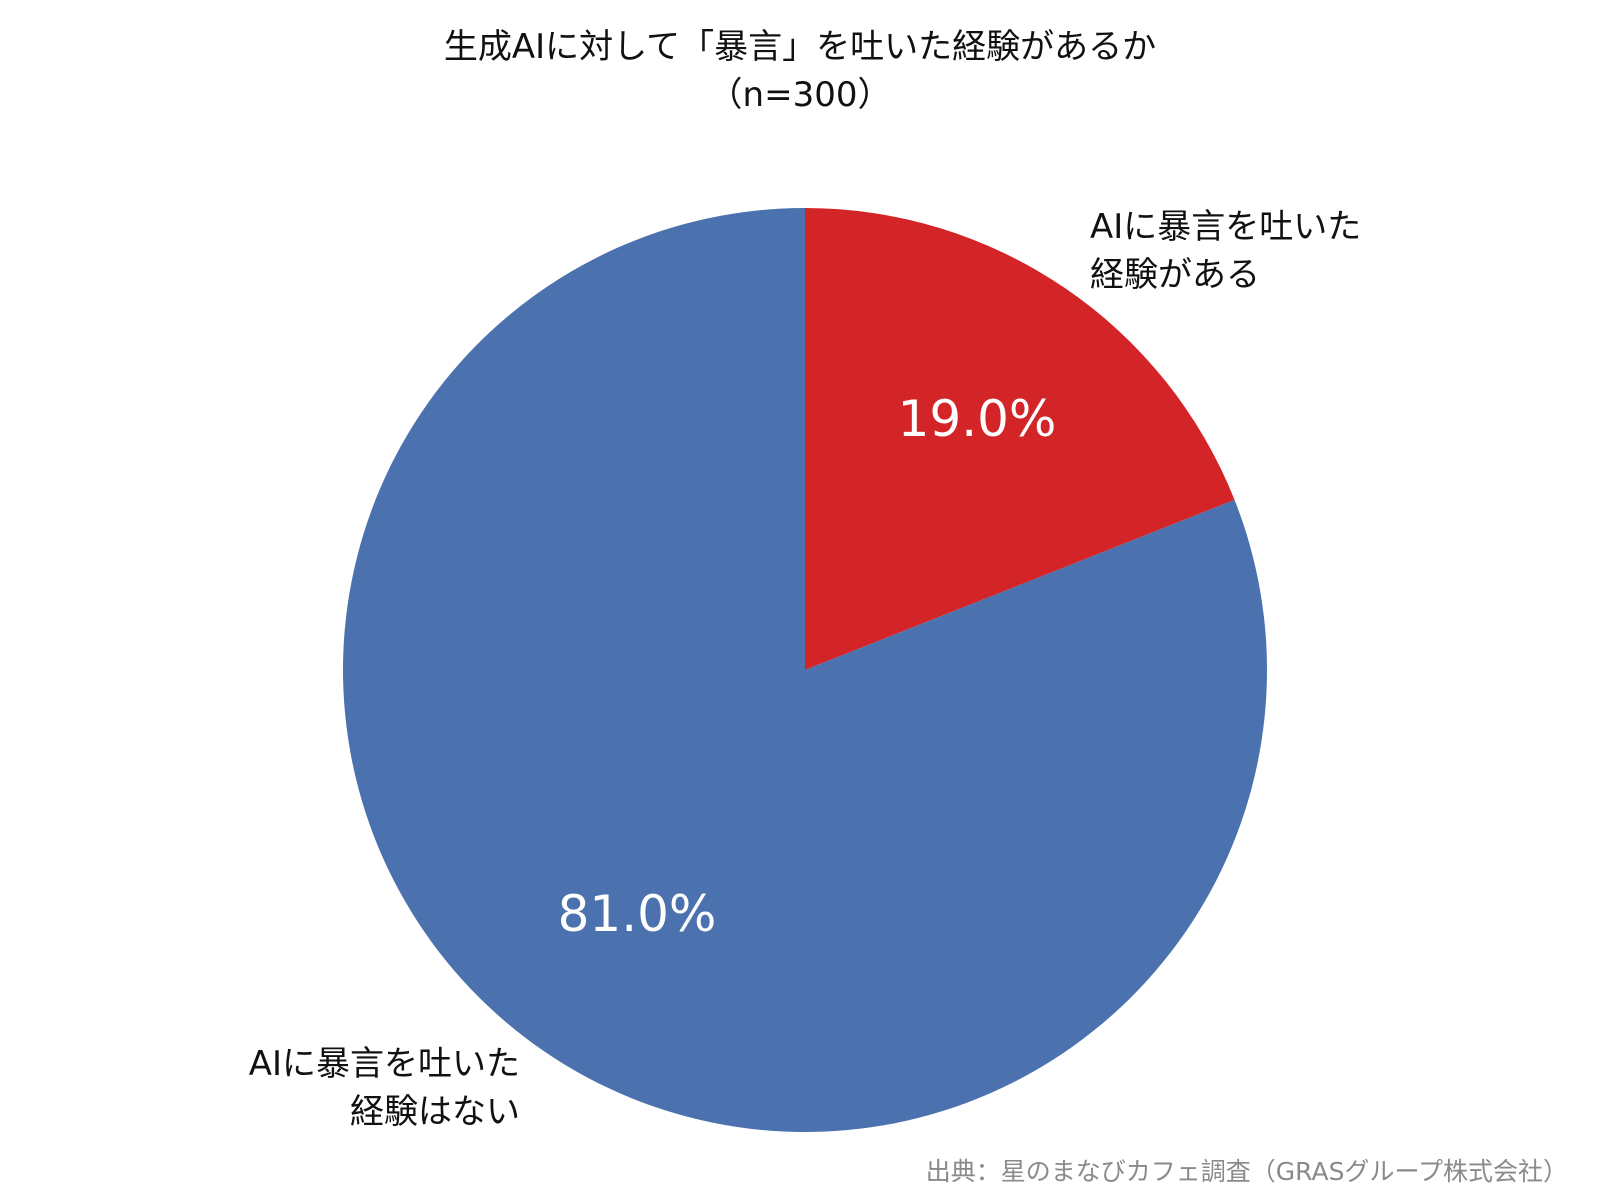  I want to click on pie-slice-yes, so click(1020, 439).